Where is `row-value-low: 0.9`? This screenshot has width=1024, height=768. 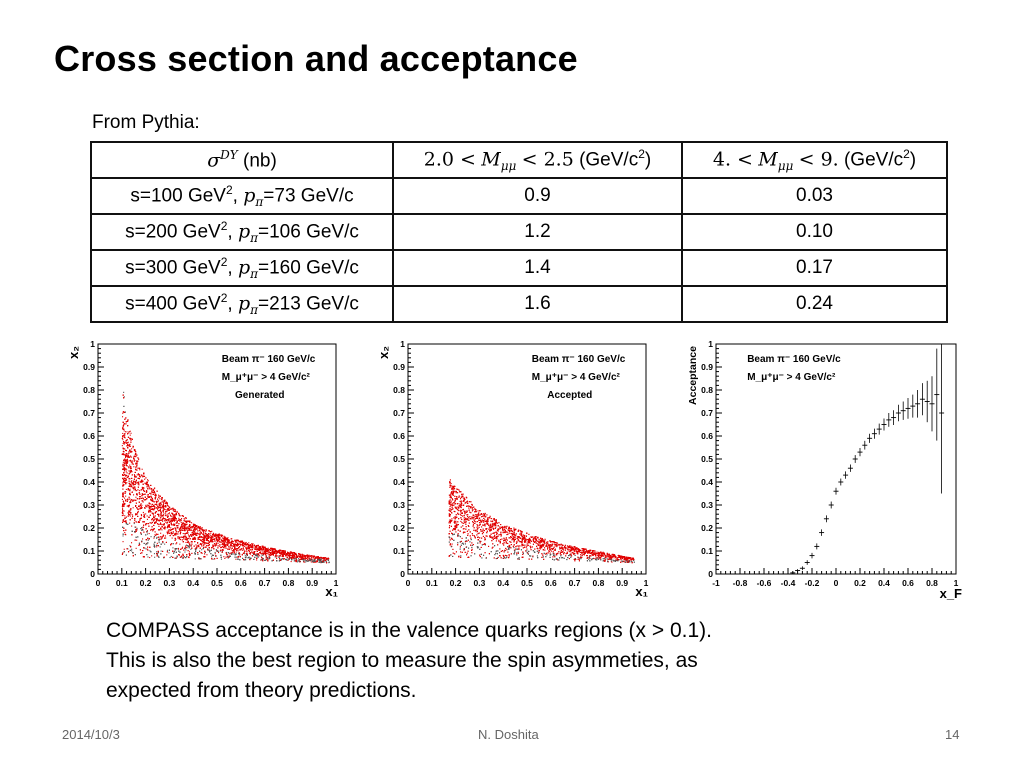 row-value-low: 0.9 is located at coordinates (537, 196).